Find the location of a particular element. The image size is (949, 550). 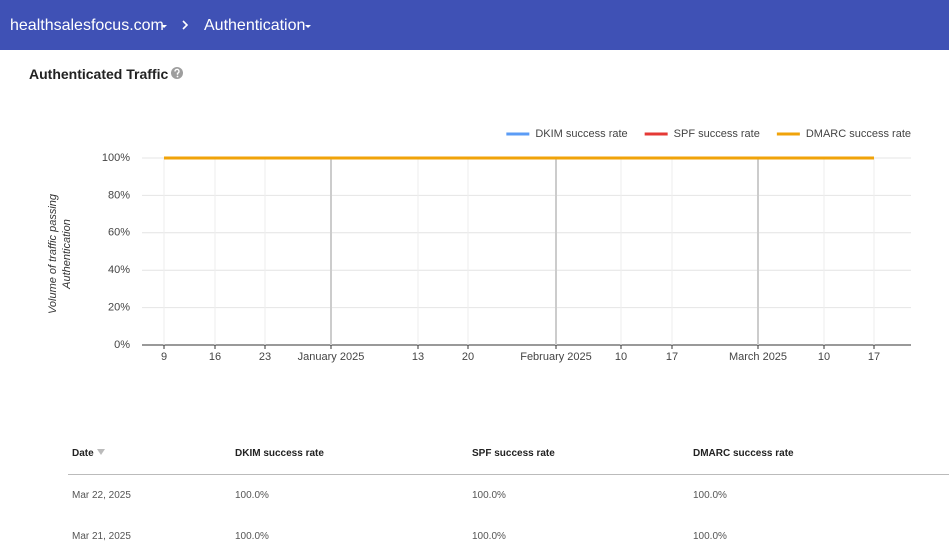

domain-selector: healthsalesfocus.com is located at coordinates (87, 25).